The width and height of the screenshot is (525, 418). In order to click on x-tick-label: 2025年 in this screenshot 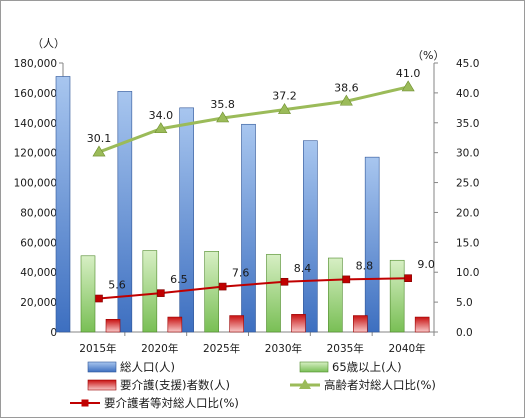, I will do `click(221, 348)`.